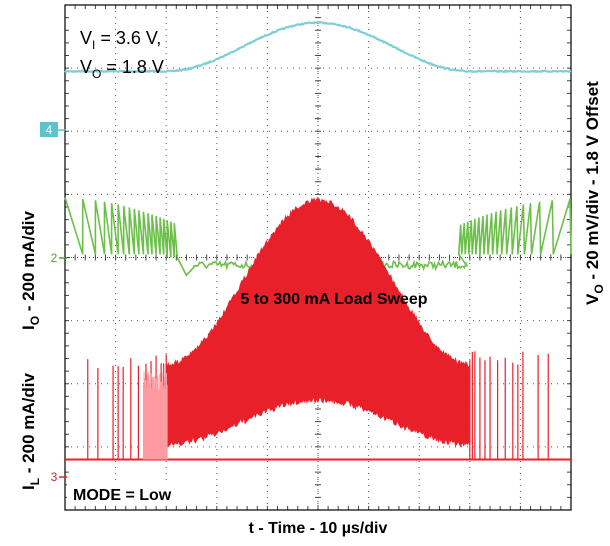  What do you see at coordinates (30, 270) in the screenshot?
I see `left-label-io: IO - 200 mA/div` at bounding box center [30, 270].